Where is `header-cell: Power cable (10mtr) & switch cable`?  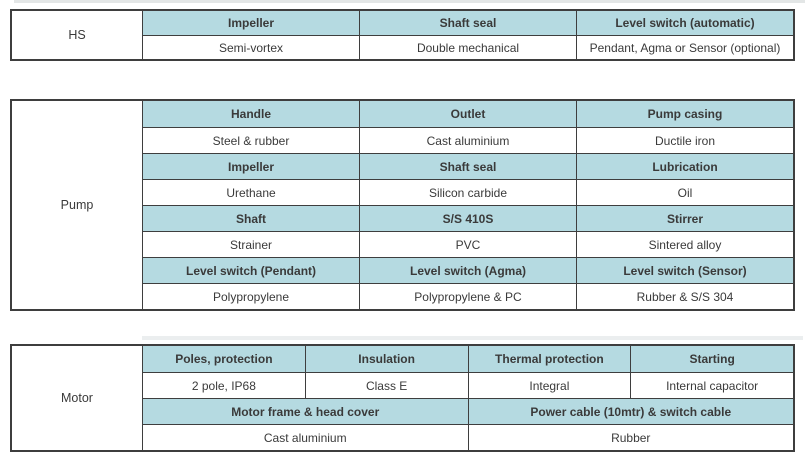
header-cell: Power cable (10mtr) & switch cable is located at coordinates (630, 411).